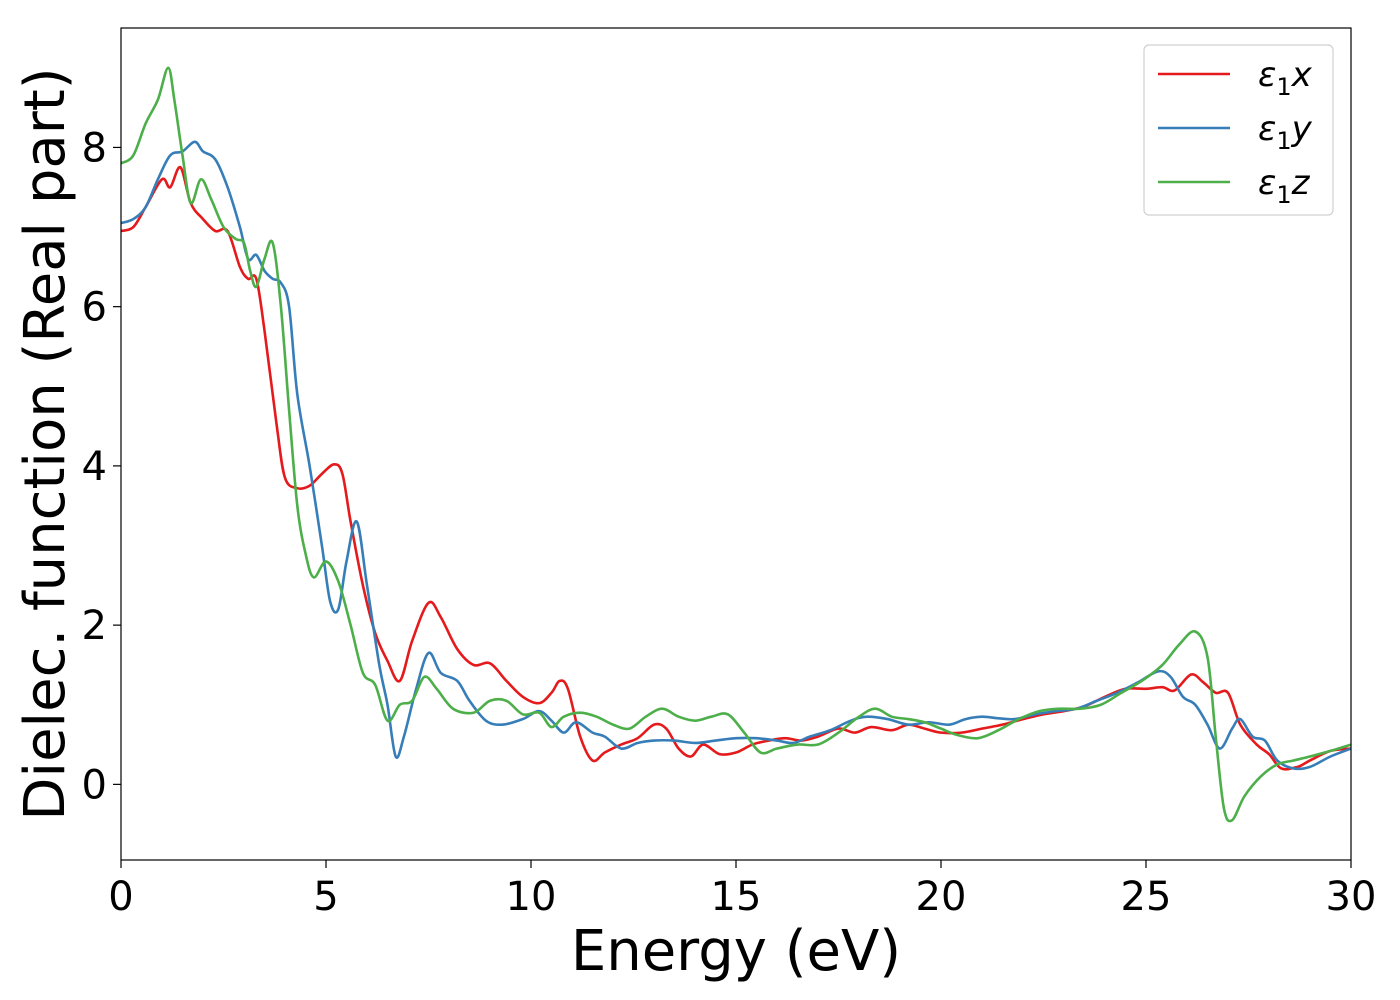 The width and height of the screenshot is (1400, 1000). I want to click on legend-label-x: ε1x, so click(1285, 78).